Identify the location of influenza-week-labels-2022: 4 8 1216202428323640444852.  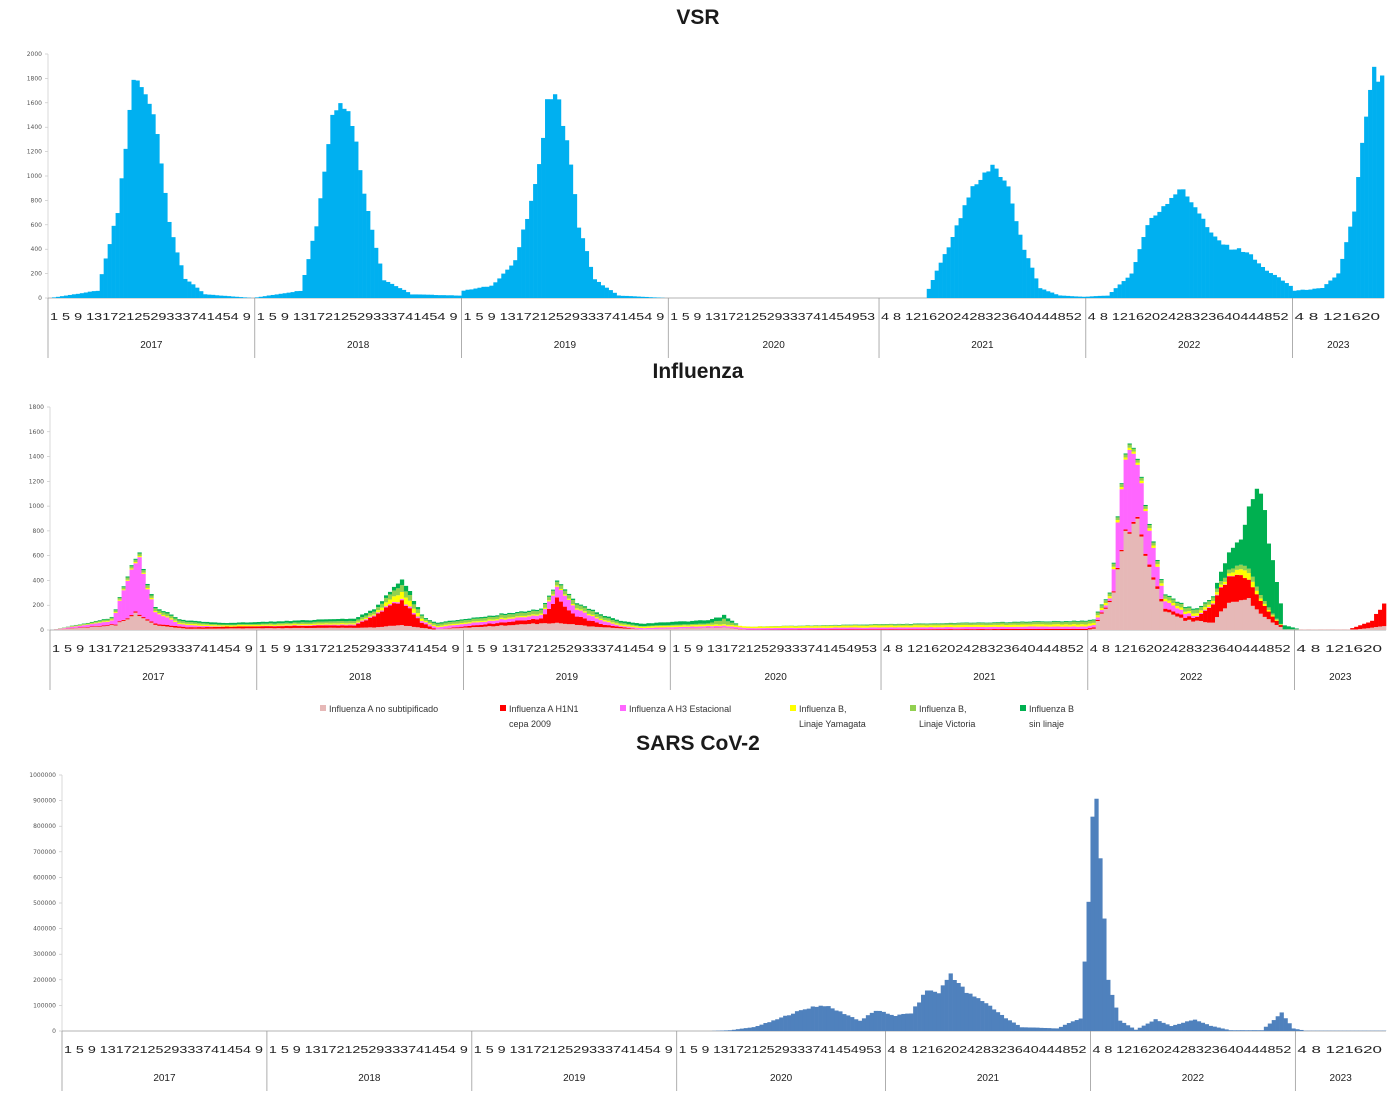
(1190, 649).